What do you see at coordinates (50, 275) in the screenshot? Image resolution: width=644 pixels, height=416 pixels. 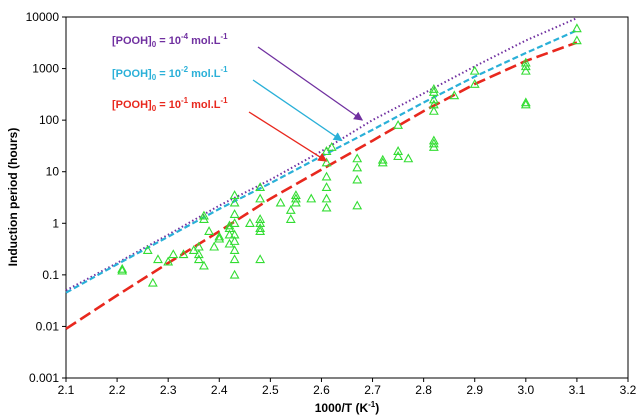 I see `y-tick-label: 0.1` at bounding box center [50, 275].